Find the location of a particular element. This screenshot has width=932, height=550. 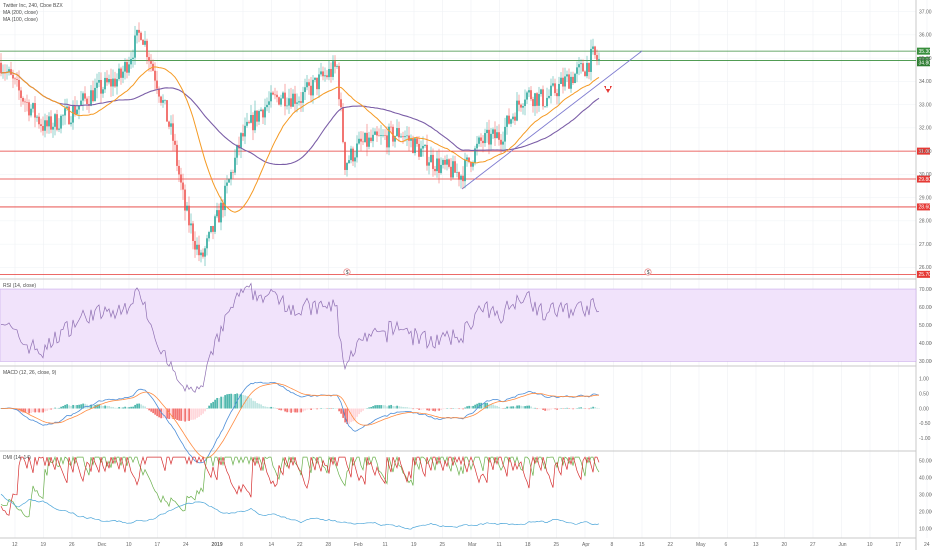

ascending-trendline is located at coordinates (552, 120).